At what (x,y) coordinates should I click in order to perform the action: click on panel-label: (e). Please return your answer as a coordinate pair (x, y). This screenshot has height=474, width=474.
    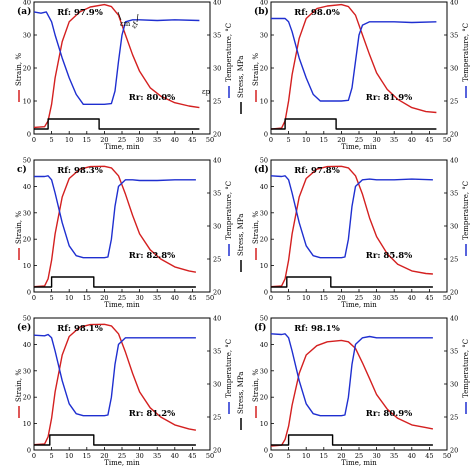
    Looking at the image, I should click on (24, 327).